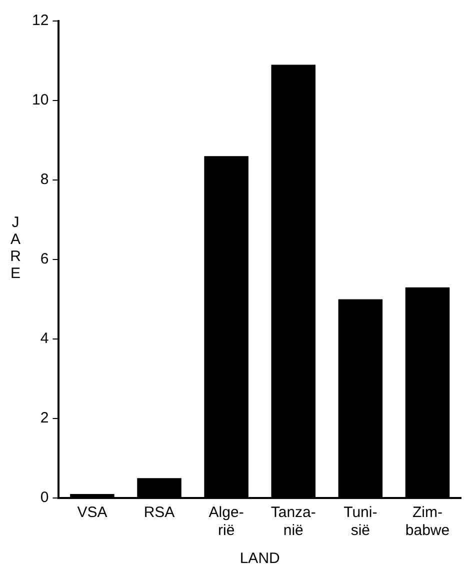 The width and height of the screenshot is (473, 580). What do you see at coordinates (44, 497) in the screenshot?
I see `y-tick-label: 0` at bounding box center [44, 497].